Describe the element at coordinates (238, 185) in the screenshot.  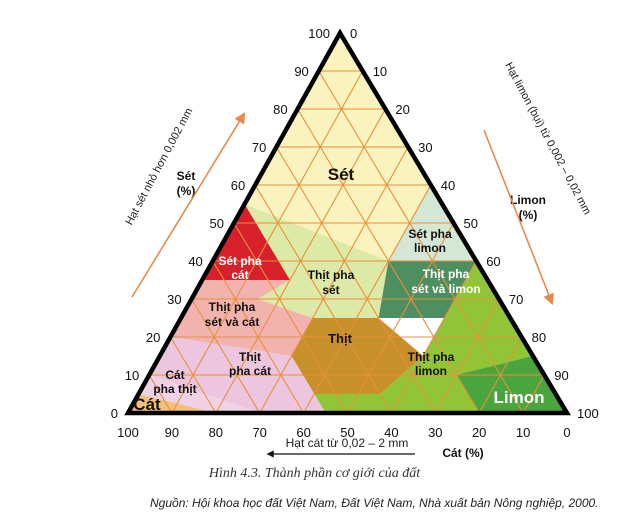
I see `tick-clay-left: 60` at that location.